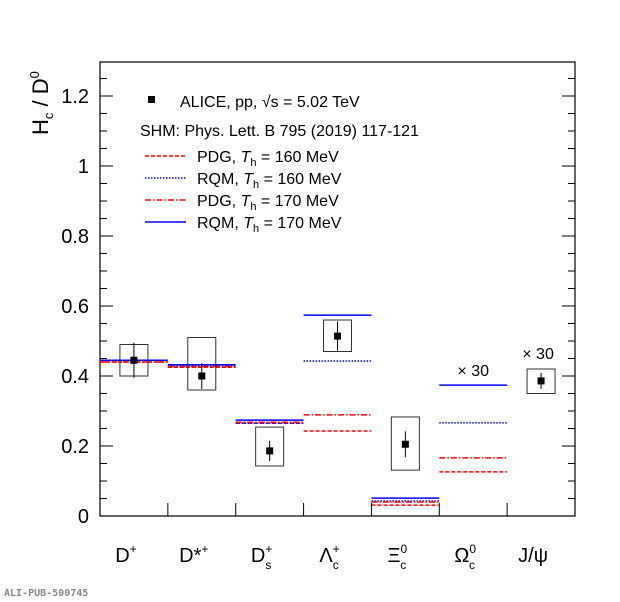 The width and height of the screenshot is (620, 602). I want to click on x-tick-label: Λ+ c, so click(329, 557).